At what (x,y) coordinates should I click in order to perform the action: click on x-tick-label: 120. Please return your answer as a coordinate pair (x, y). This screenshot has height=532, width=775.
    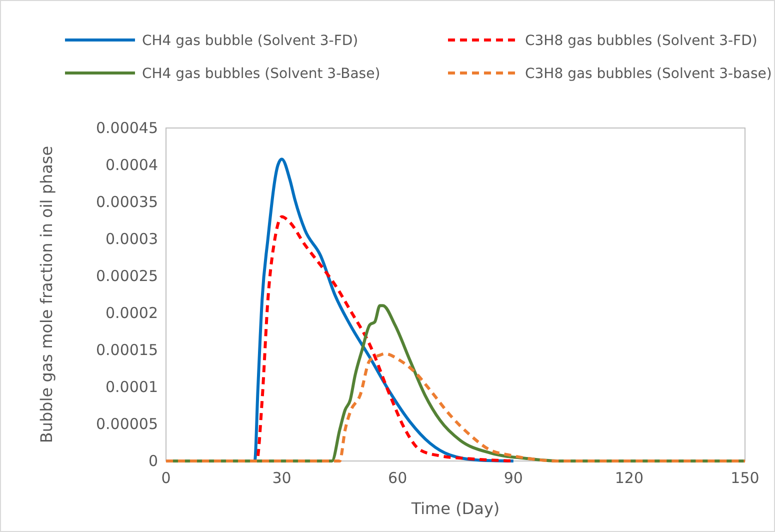
    Looking at the image, I should click on (629, 478).